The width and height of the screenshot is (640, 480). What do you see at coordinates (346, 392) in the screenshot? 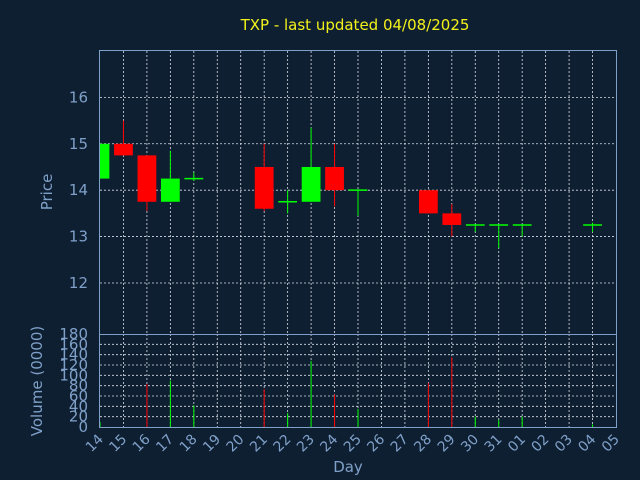
I see `volume-bars` at bounding box center [346, 392].